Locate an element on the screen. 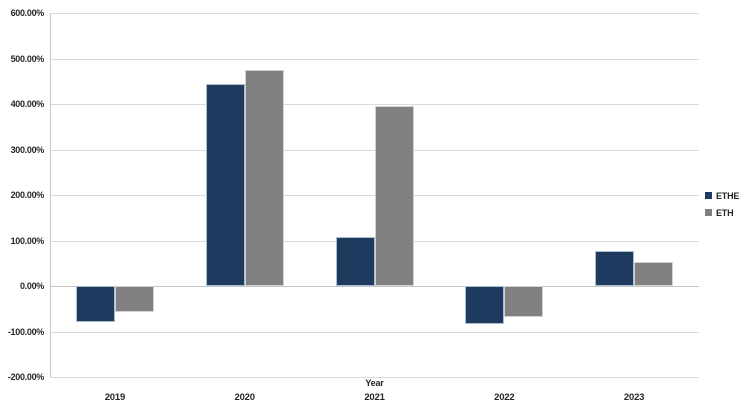  x-tick-label: 2022 is located at coordinates (504, 397).